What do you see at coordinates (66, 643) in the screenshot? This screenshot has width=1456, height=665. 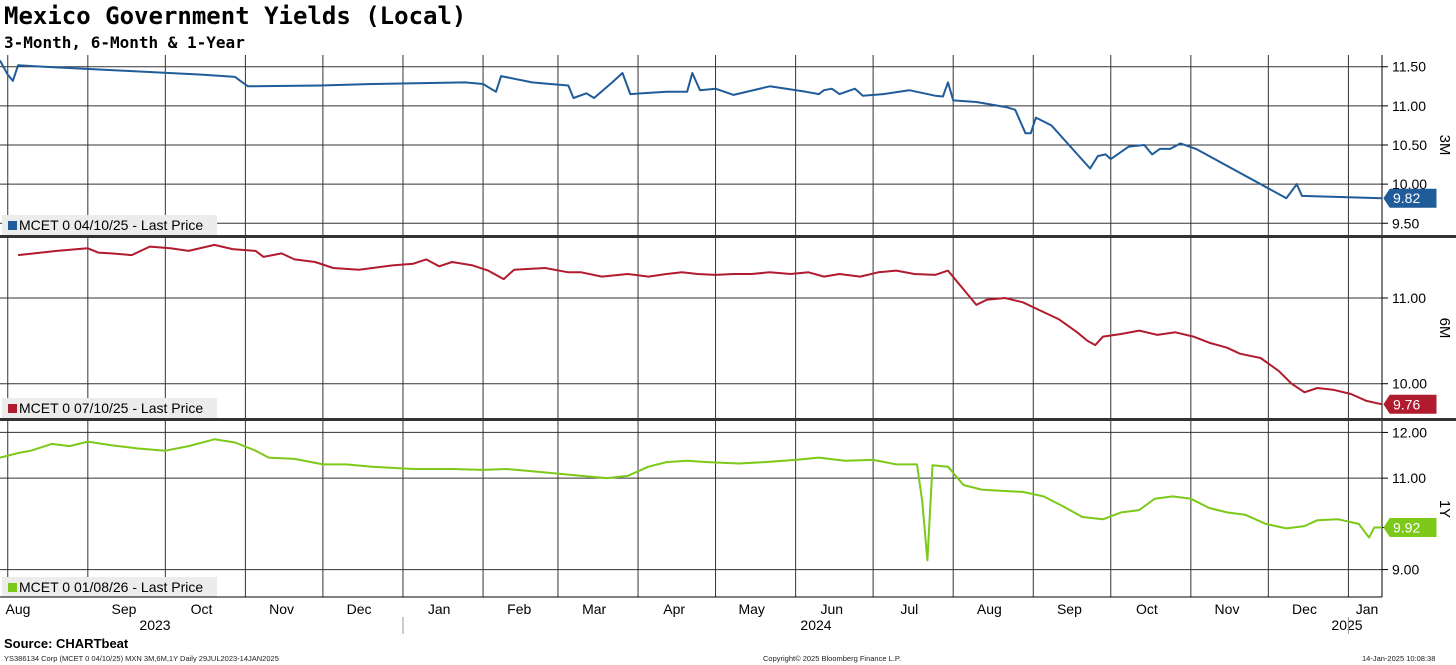 I see `source-note: Source: CHARTbeat` at bounding box center [66, 643].